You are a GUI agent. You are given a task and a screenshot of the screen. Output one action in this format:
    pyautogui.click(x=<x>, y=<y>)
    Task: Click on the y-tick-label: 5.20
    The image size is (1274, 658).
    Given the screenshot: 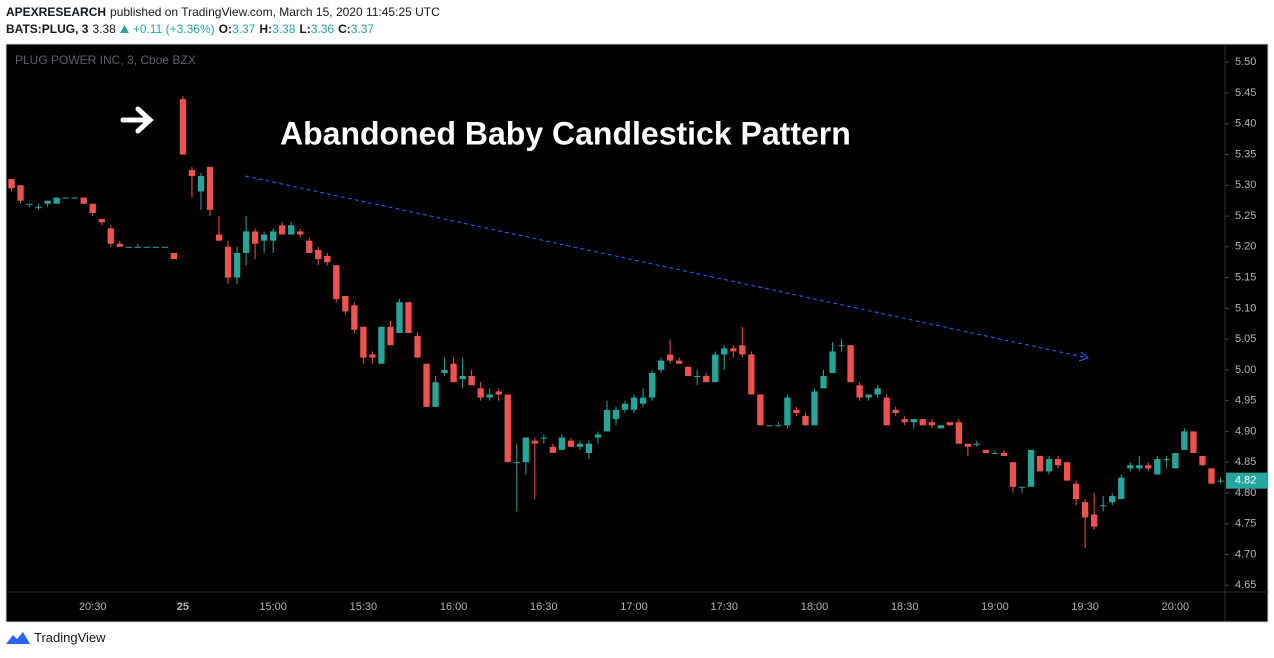 What is the action you would take?
    pyautogui.click(x=1245, y=247)
    